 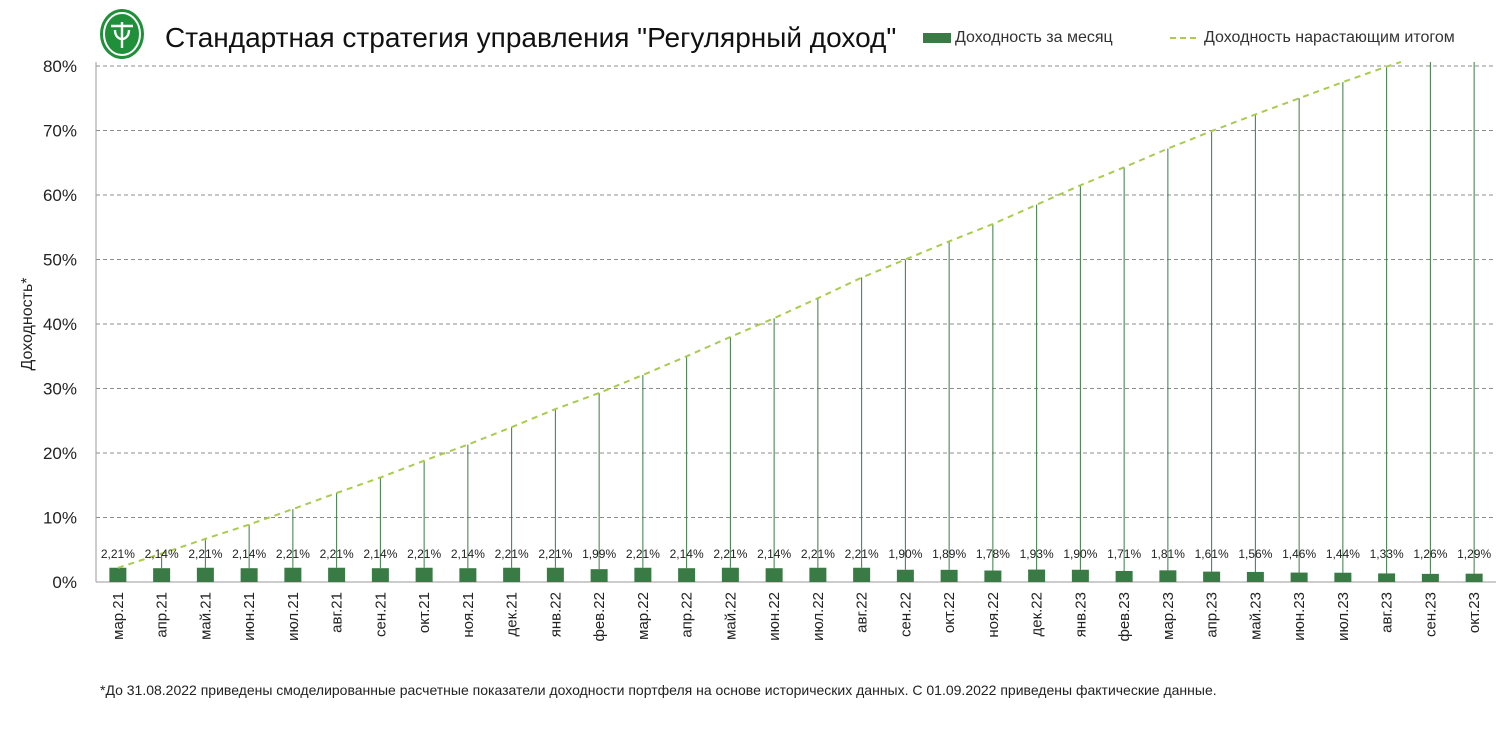 What do you see at coordinates (993, 615) in the screenshot?
I see `x-tick-label: ноя.22` at bounding box center [993, 615].